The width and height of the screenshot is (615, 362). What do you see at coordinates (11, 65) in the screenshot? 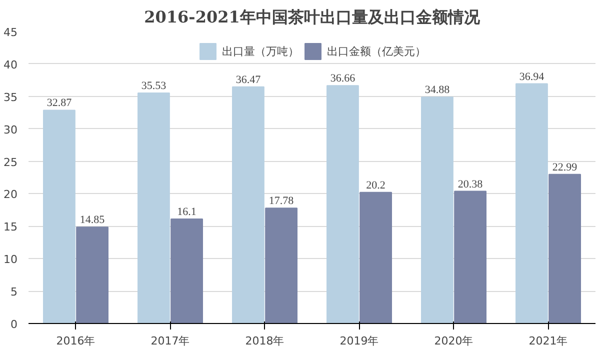
I see `y-tick-label: 40` at bounding box center [11, 65].